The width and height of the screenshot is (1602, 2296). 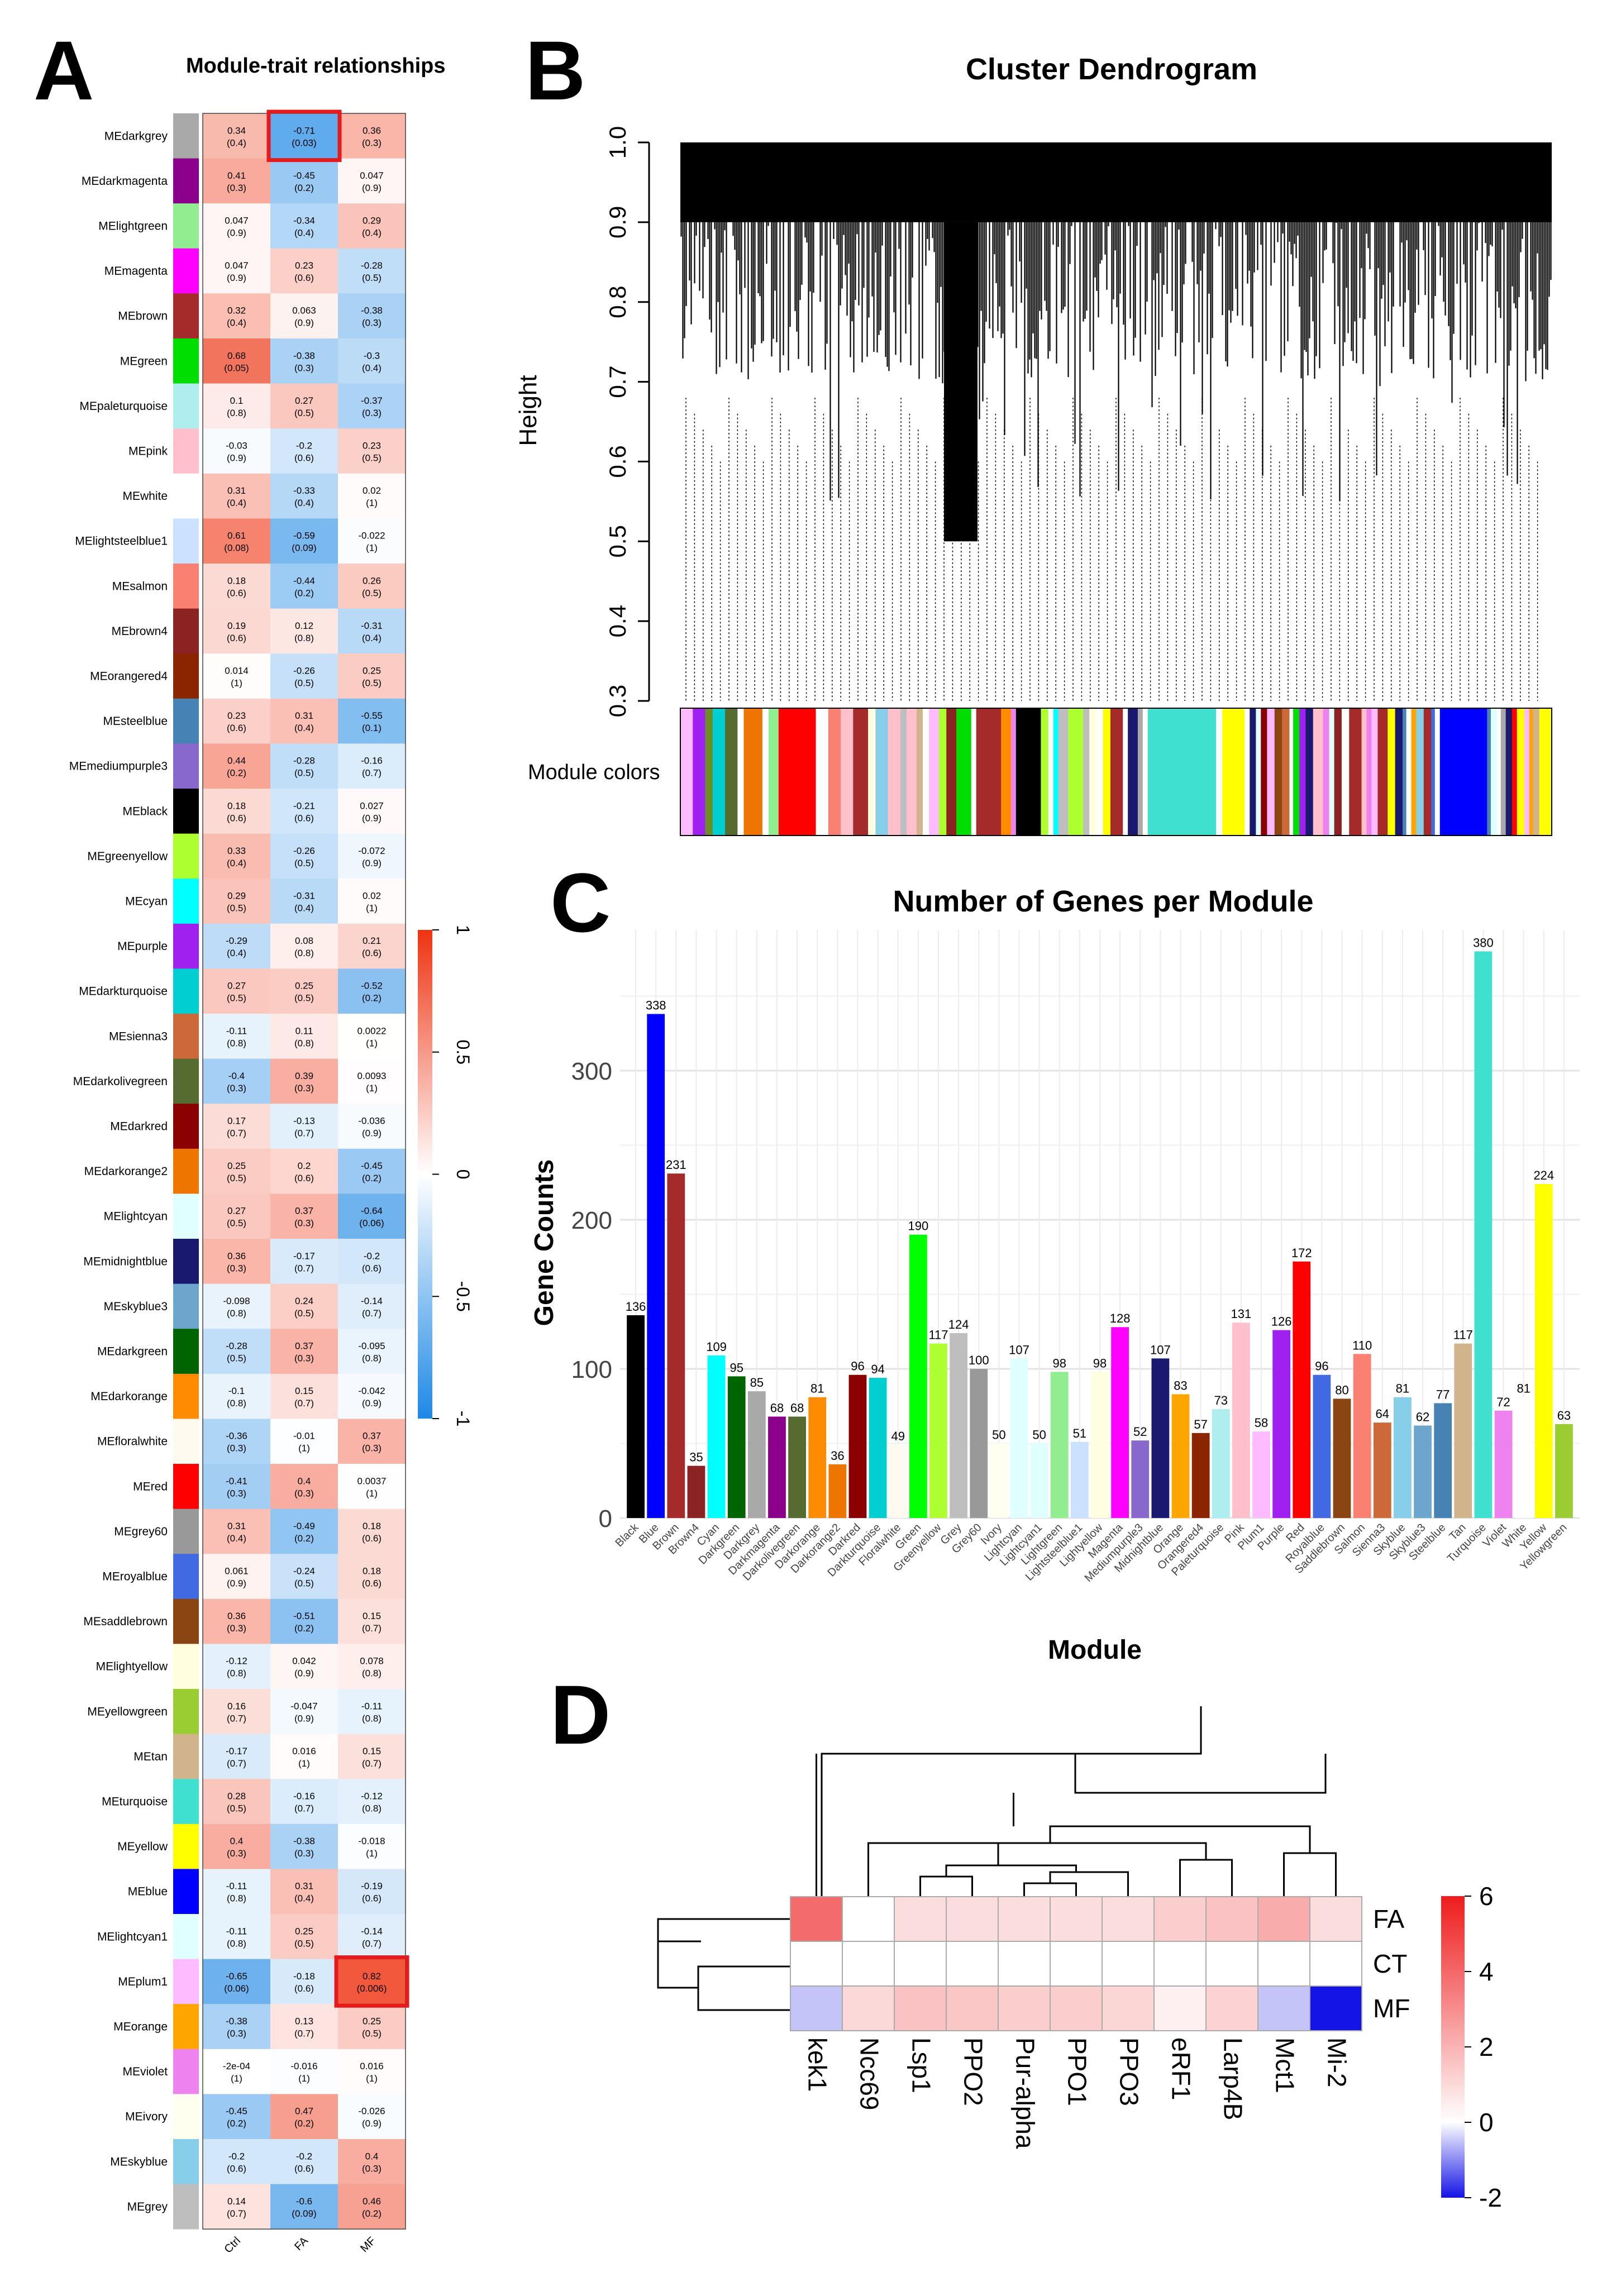 What do you see at coordinates (1337, 2062) in the screenshot?
I see `column-label: Mi-2` at bounding box center [1337, 2062].